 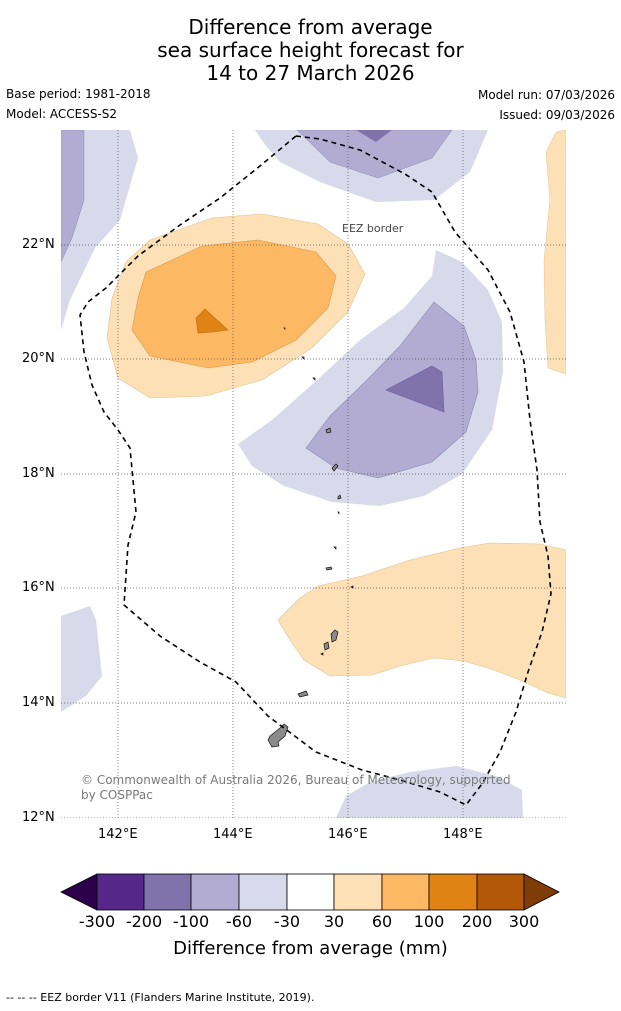 What do you see at coordinates (429, 921) in the screenshot?
I see `colorbar-tick-p100: 100` at bounding box center [429, 921].